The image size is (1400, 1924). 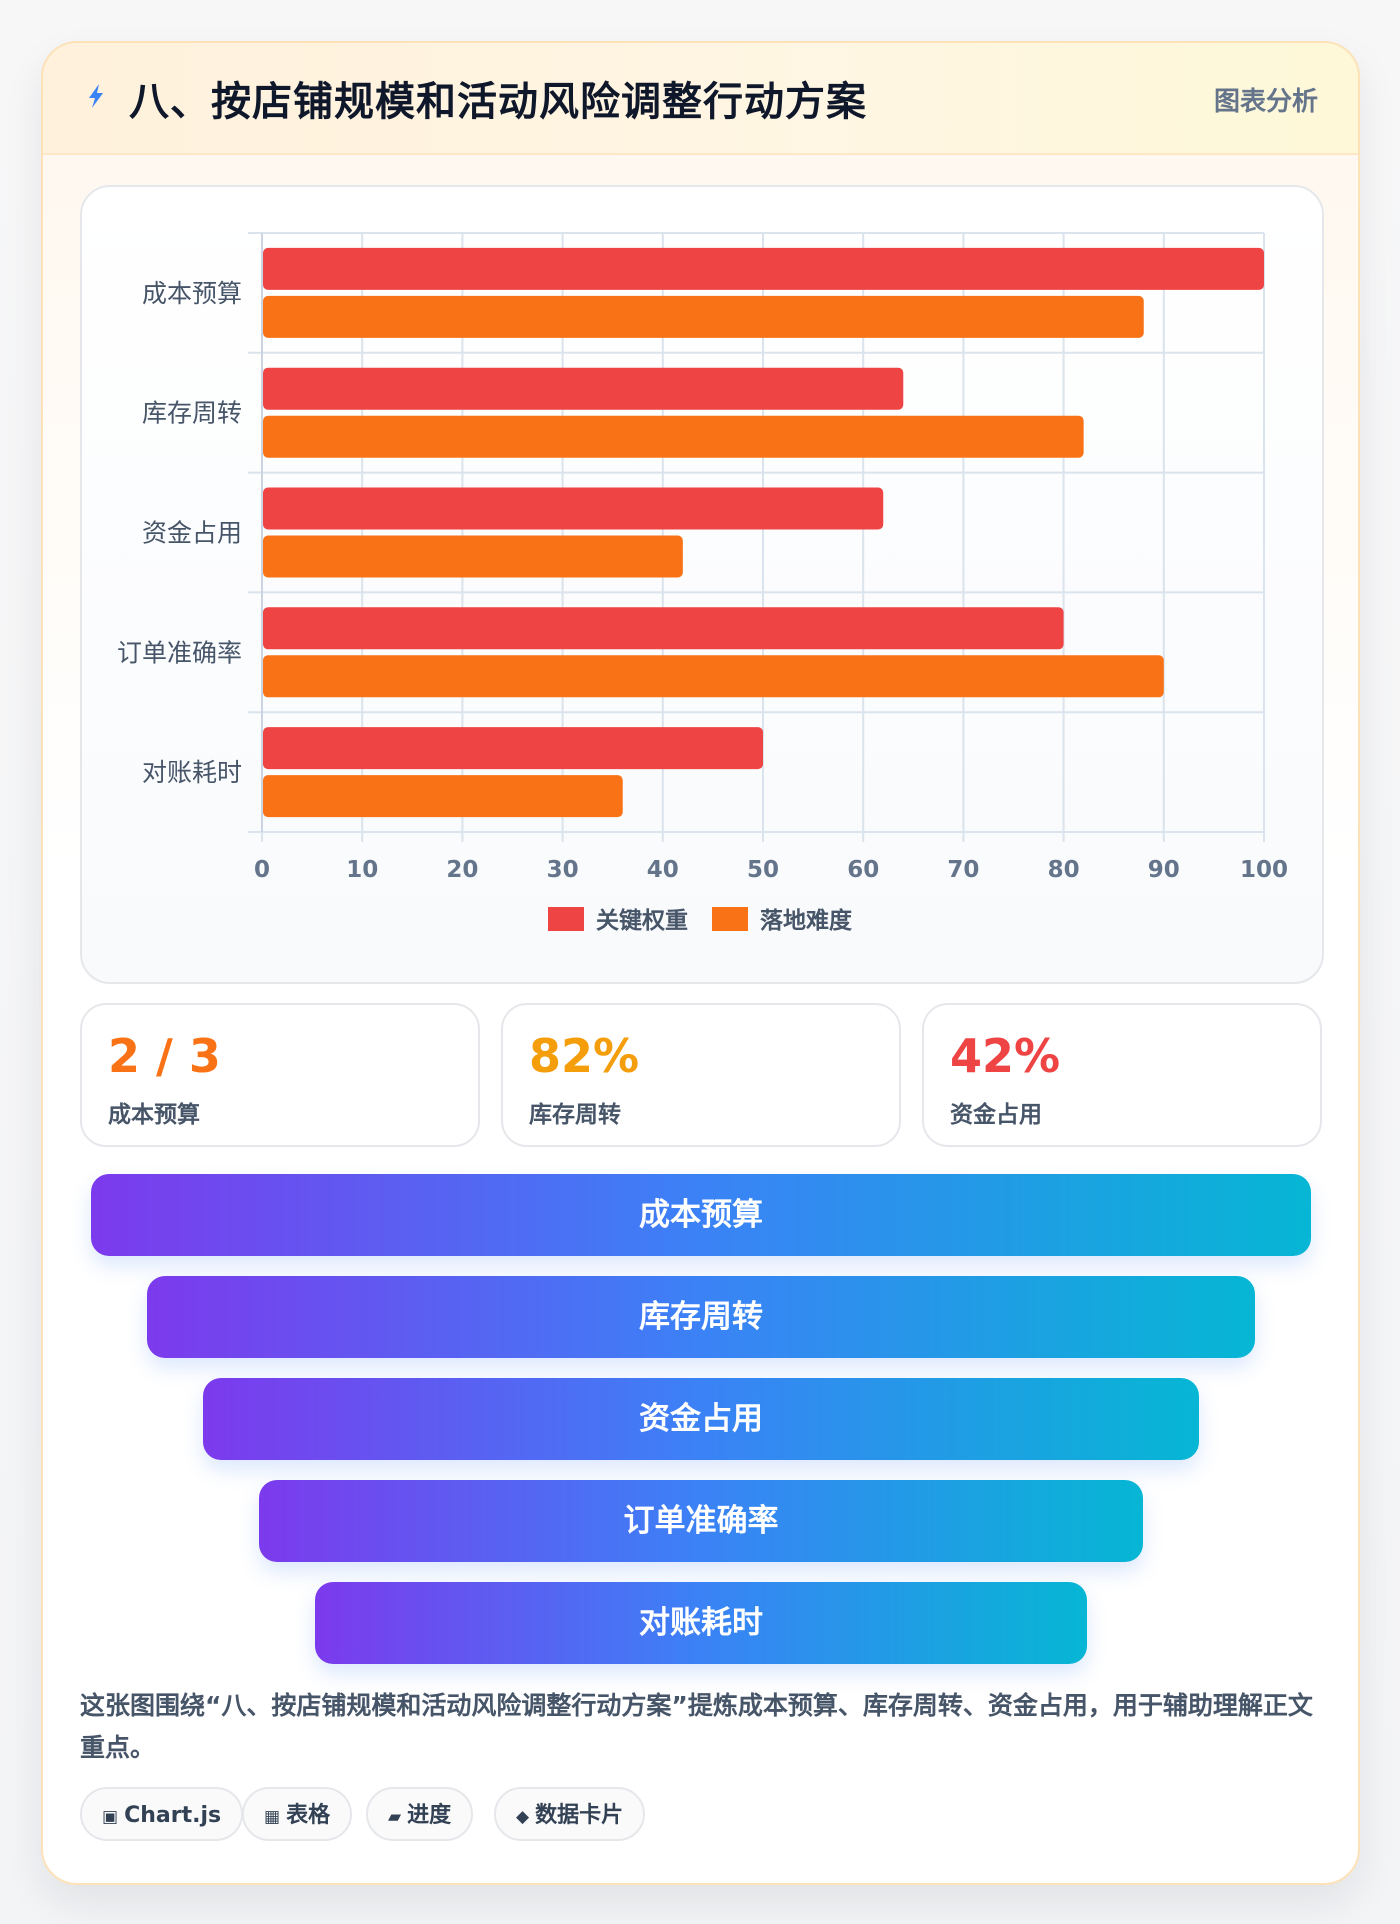 What do you see at coordinates (1164, 870) in the screenshot?
I see `x-tick-label: 90` at bounding box center [1164, 870].